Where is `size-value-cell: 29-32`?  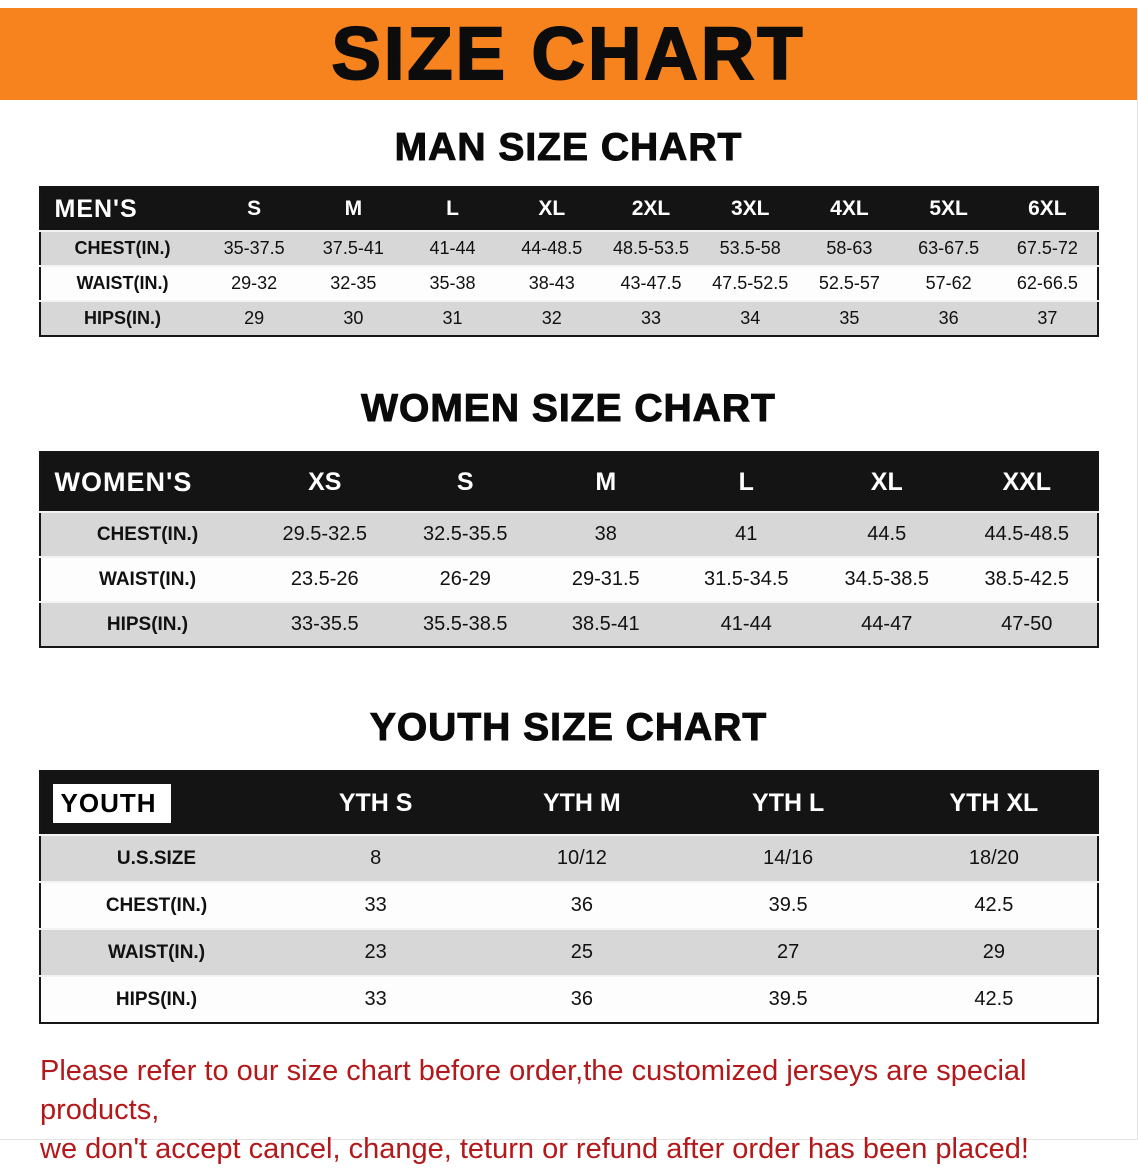 size-value-cell: 29-32 is located at coordinates (254, 283).